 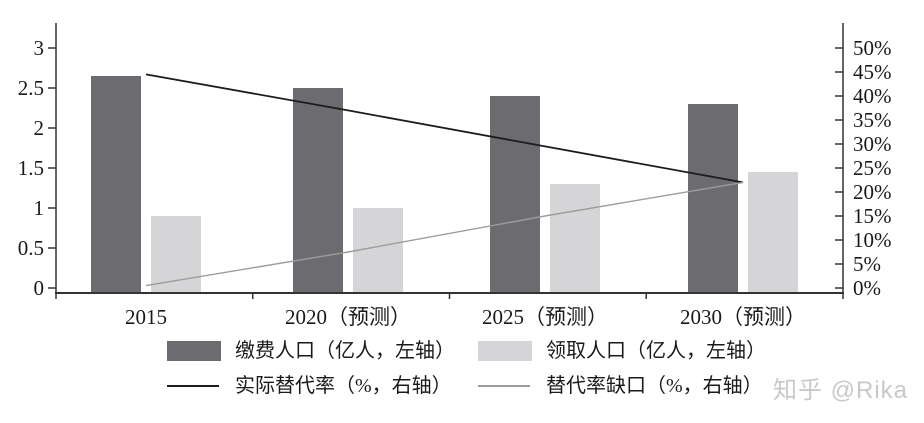 What do you see at coordinates (343, 386) in the screenshot?
I see `legend-label-actual-replacement-rate: 实际替代率（%，右轴）` at bounding box center [343, 386].